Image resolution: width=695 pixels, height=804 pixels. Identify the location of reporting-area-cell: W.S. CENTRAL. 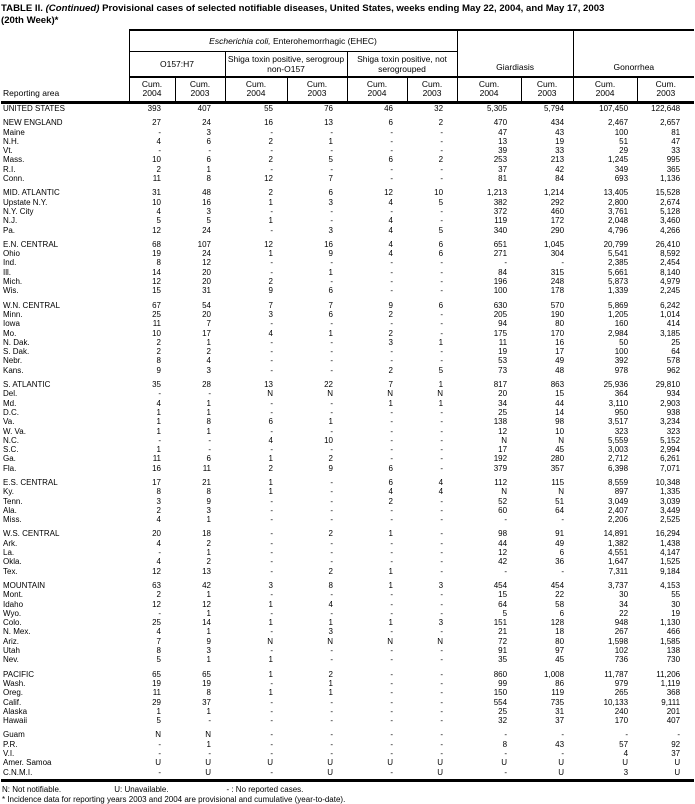
(31, 534).